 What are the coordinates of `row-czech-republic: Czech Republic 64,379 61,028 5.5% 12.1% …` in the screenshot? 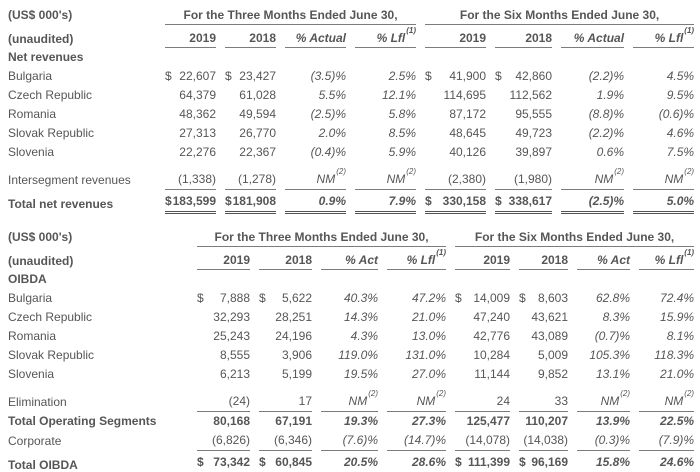 It's located at (351, 95).